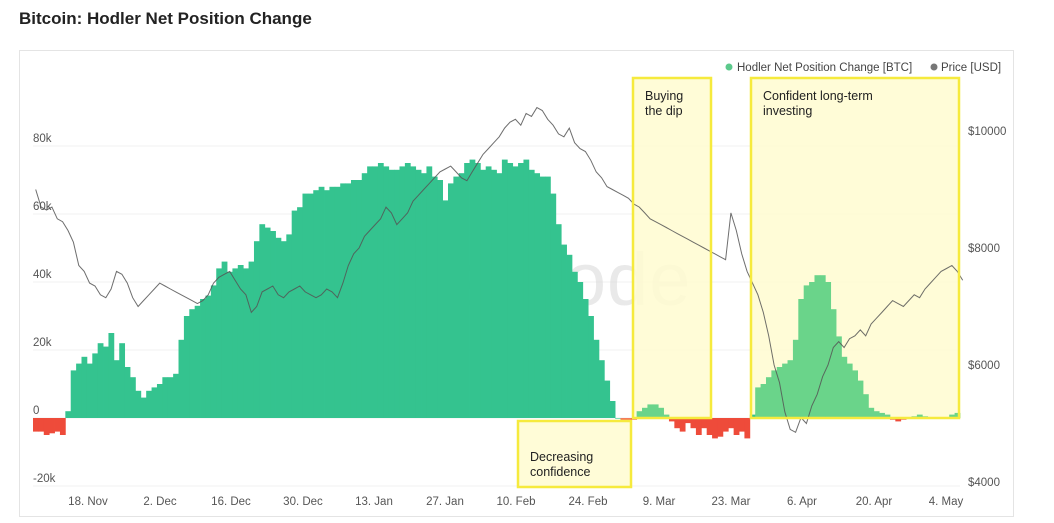 The width and height of the screenshot is (1054, 523). What do you see at coordinates (664, 111) in the screenshot?
I see `annotation-label: the dip` at bounding box center [664, 111].